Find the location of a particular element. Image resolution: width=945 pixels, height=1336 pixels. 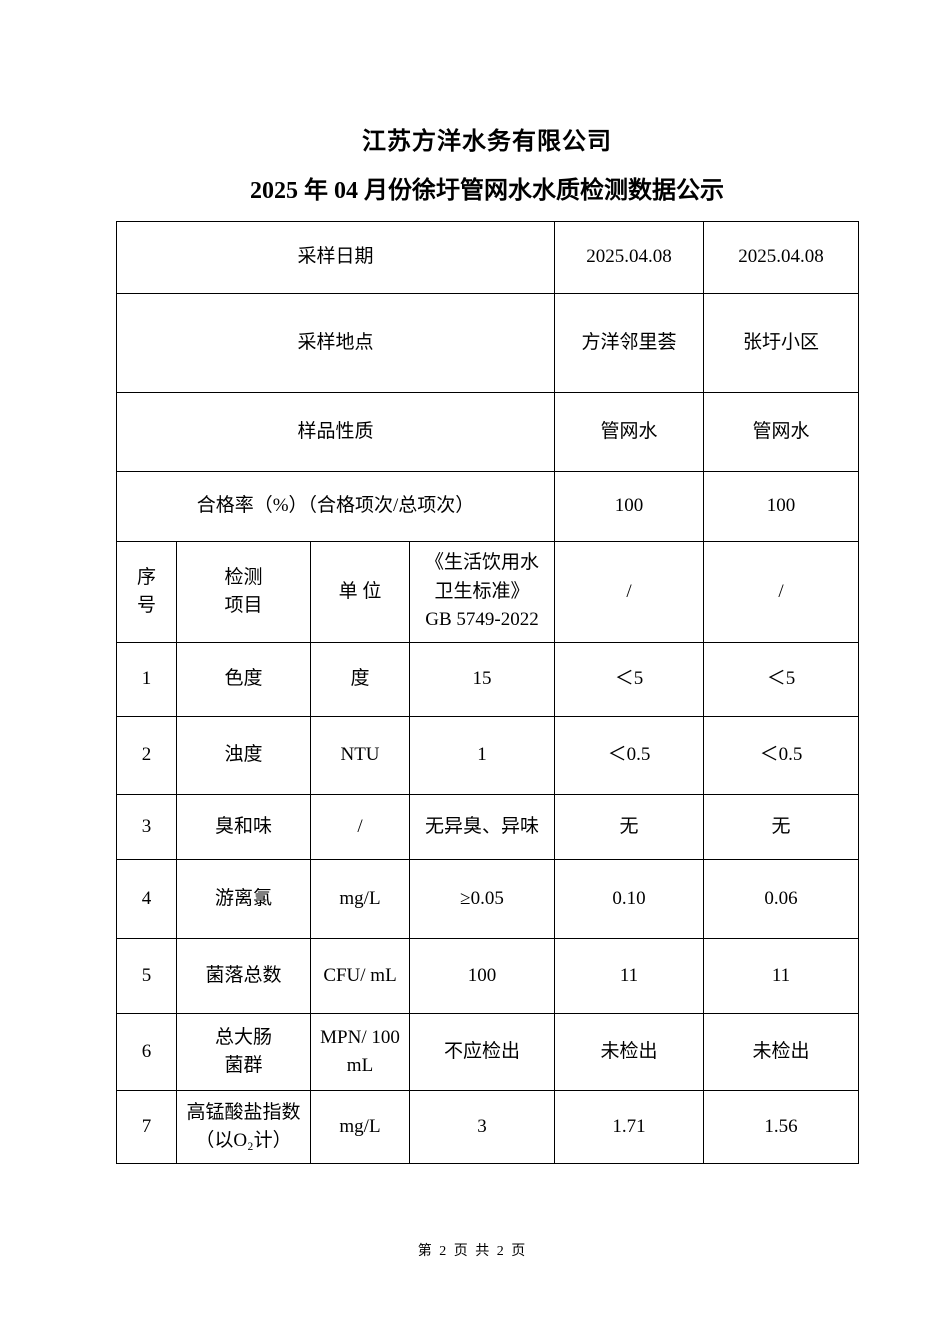

cell-standard: 15 is located at coordinates (482, 679).